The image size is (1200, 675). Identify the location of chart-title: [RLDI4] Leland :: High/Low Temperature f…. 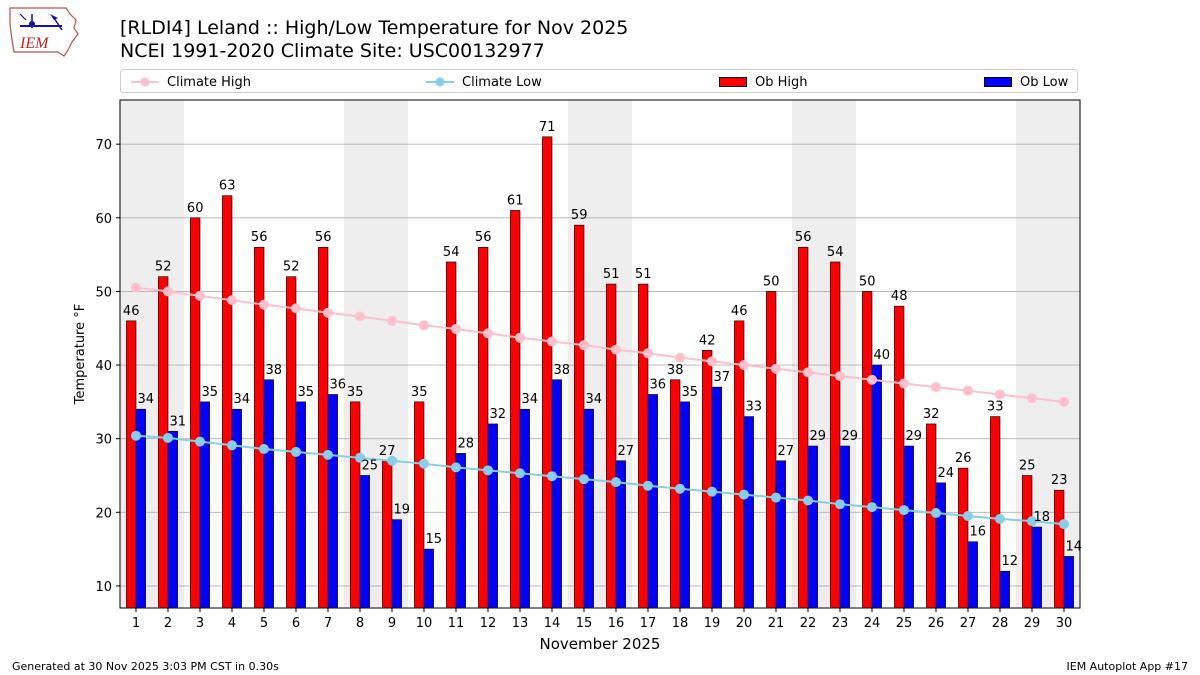
(374, 28).